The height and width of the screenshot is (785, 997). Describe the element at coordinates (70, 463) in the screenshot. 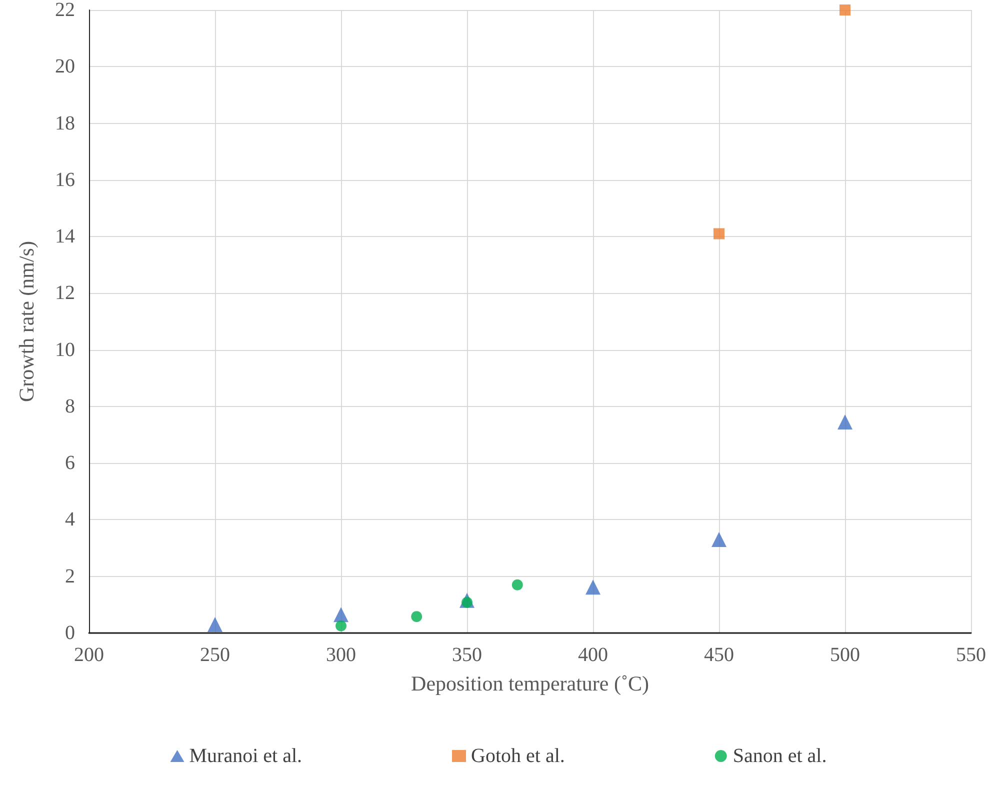

I see `y-tick-label: 6` at that location.